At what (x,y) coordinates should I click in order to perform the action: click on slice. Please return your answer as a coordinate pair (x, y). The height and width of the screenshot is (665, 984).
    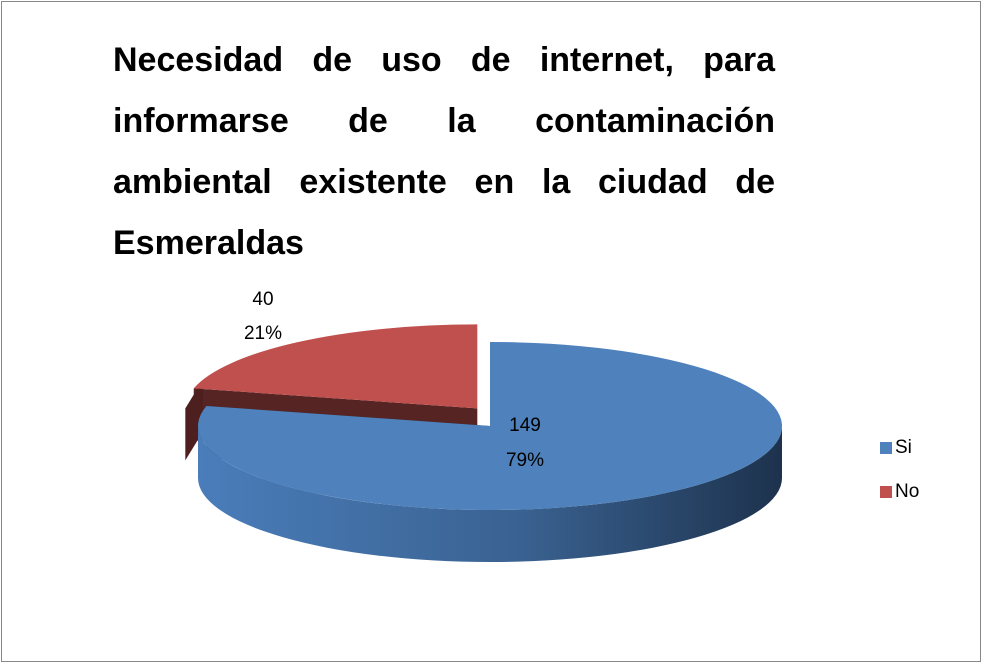
    Looking at the image, I should click on (335, 366).